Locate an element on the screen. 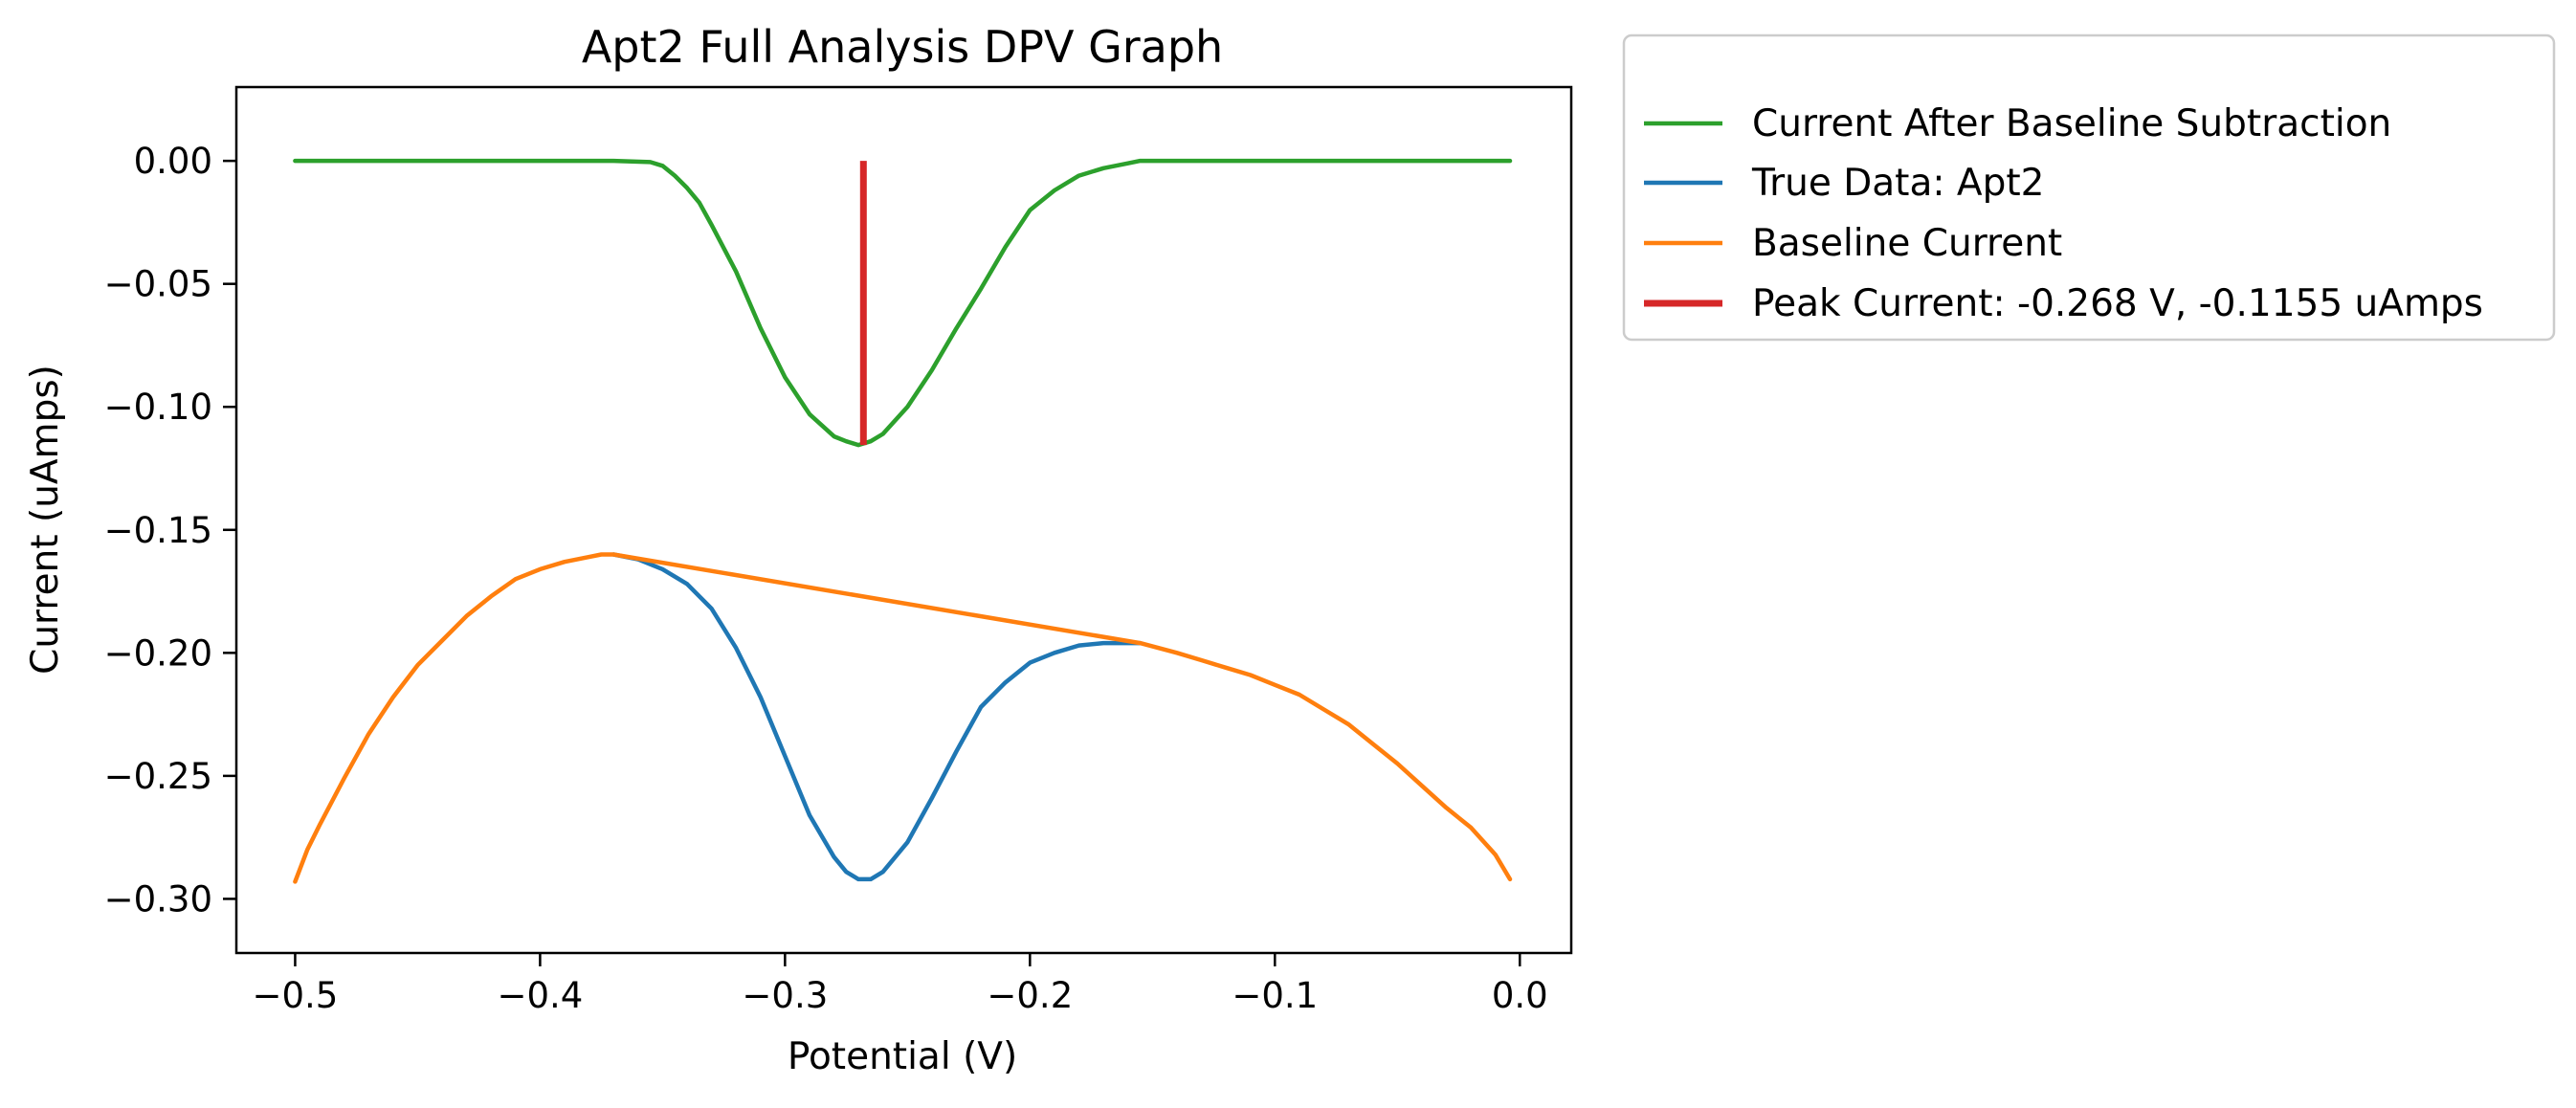  y-tick-label: −0.20 is located at coordinates (158, 653).